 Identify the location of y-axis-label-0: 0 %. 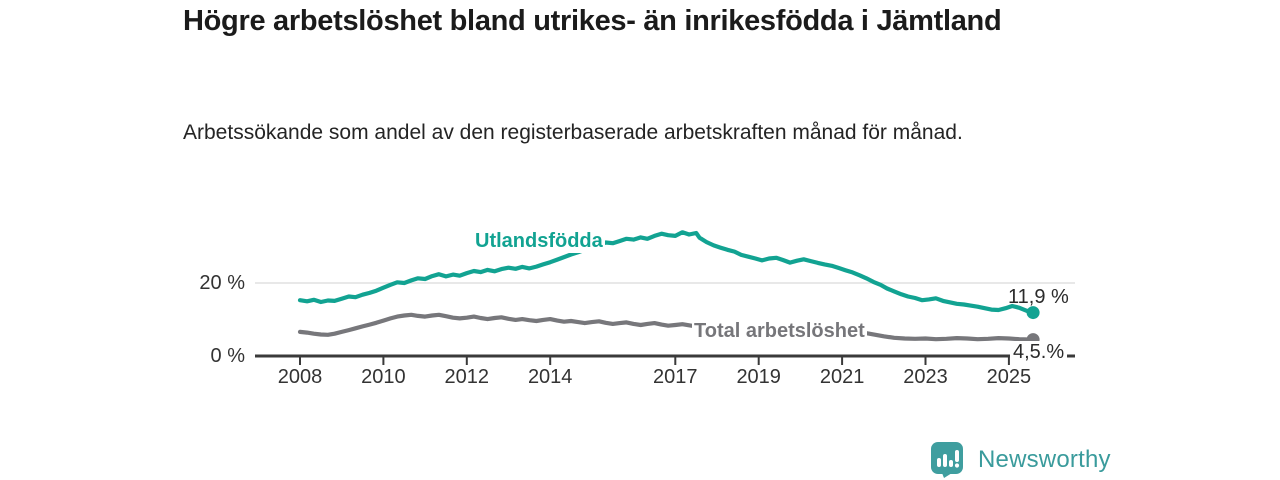
(227, 356).